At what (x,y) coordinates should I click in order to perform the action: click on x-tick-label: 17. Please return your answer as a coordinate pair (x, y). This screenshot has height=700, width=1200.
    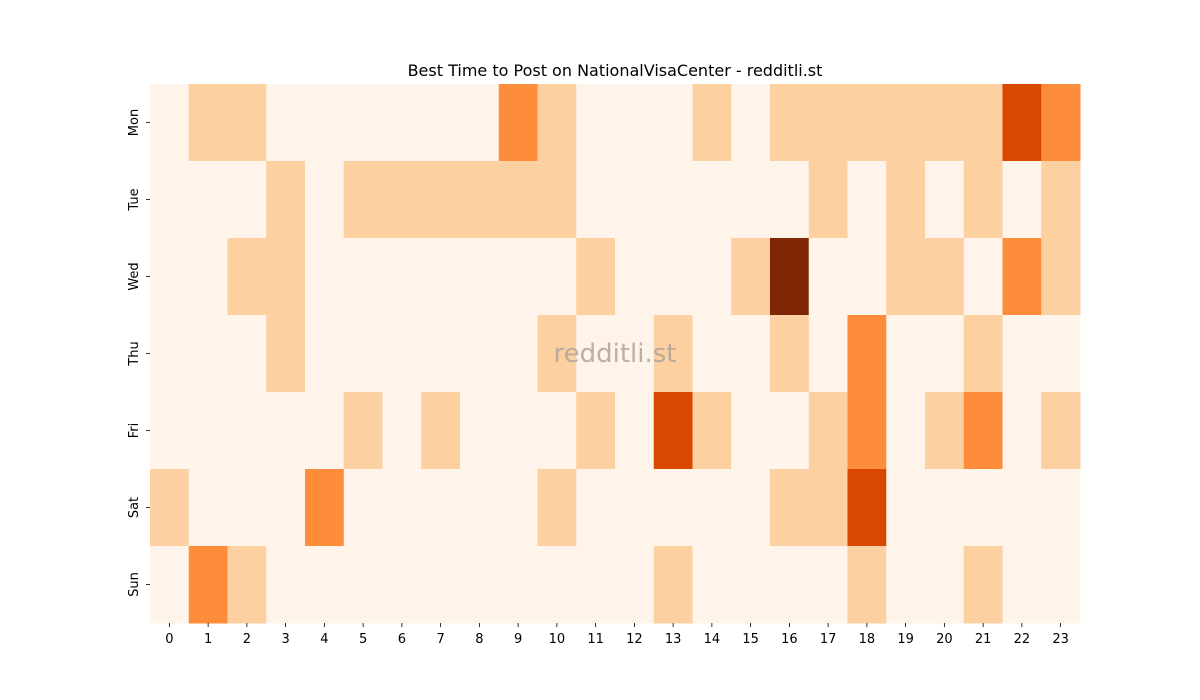
    Looking at the image, I should click on (828, 639).